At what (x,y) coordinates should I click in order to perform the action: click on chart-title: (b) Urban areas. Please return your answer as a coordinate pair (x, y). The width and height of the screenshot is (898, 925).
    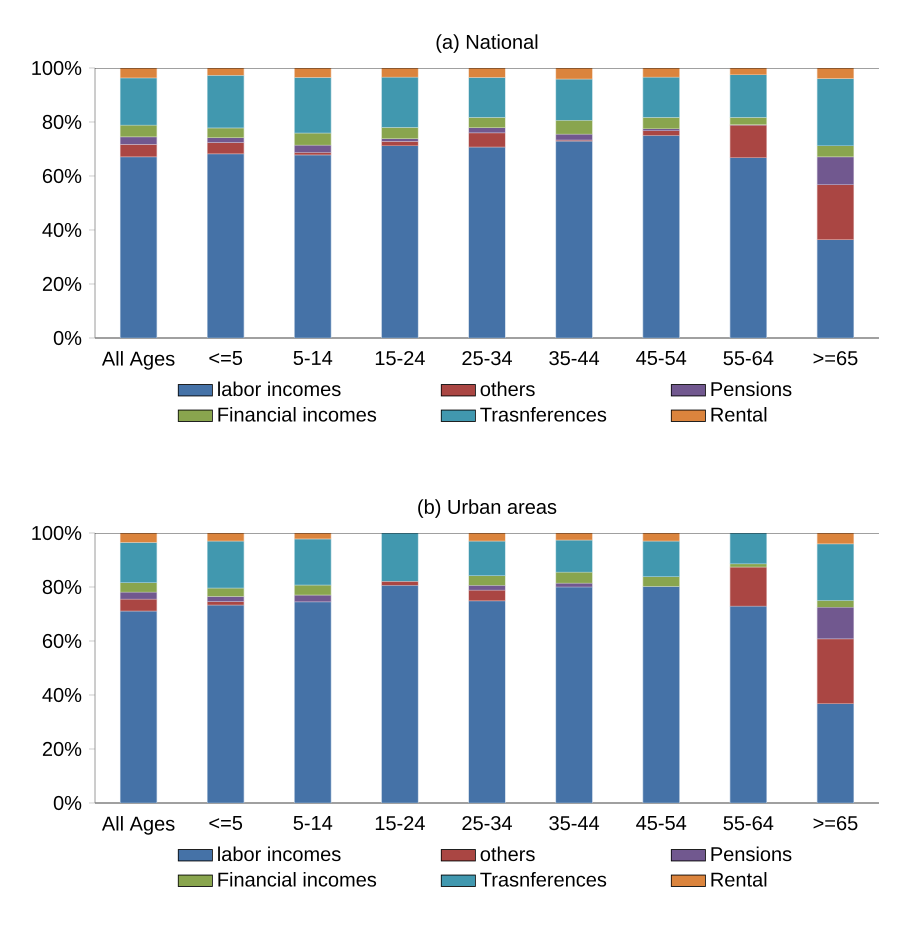
    Looking at the image, I should click on (487, 508).